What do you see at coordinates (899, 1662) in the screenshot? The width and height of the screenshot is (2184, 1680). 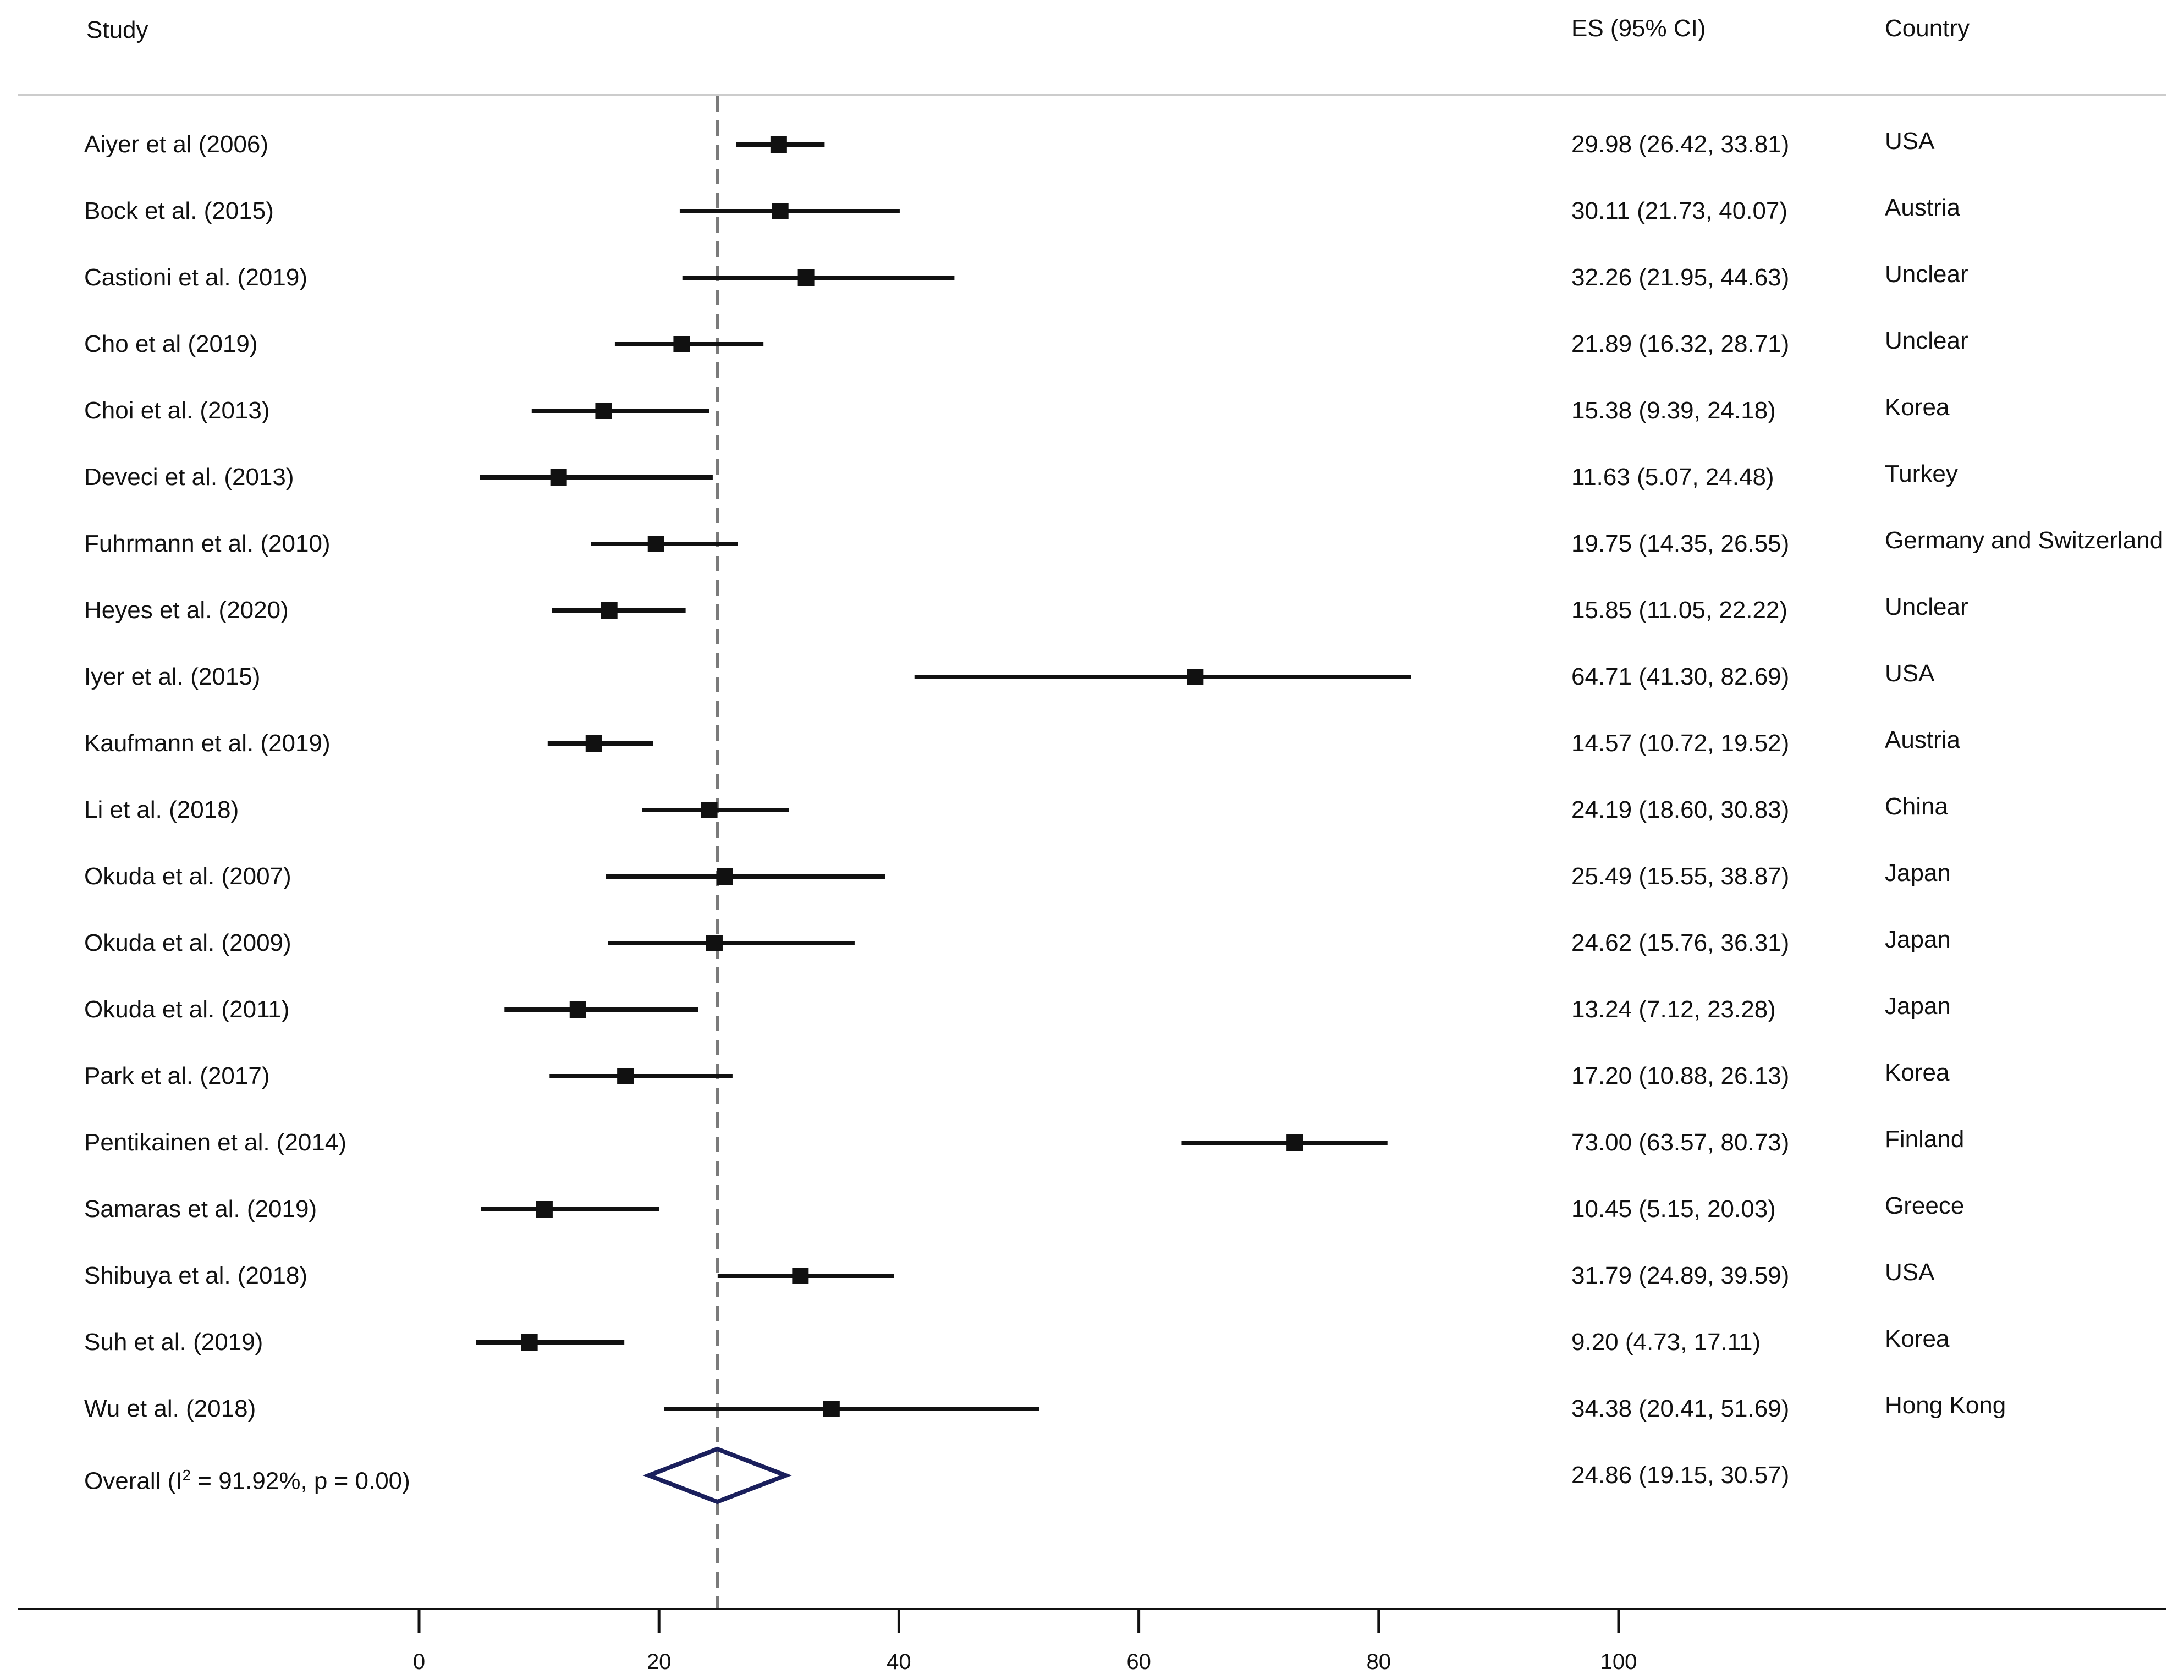 I see `x-tick-label: 40` at bounding box center [899, 1662].